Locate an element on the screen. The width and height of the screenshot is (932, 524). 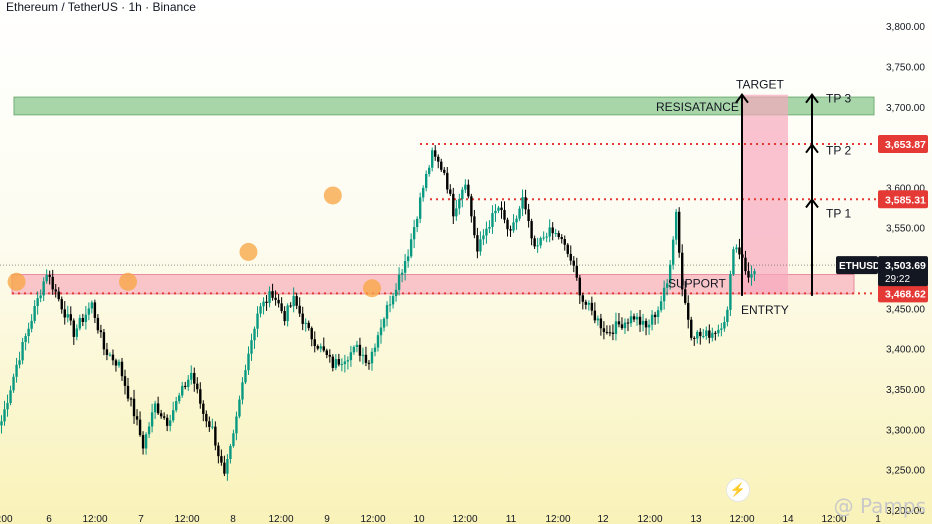
target-arrow-head is located at coordinates (742, 98).